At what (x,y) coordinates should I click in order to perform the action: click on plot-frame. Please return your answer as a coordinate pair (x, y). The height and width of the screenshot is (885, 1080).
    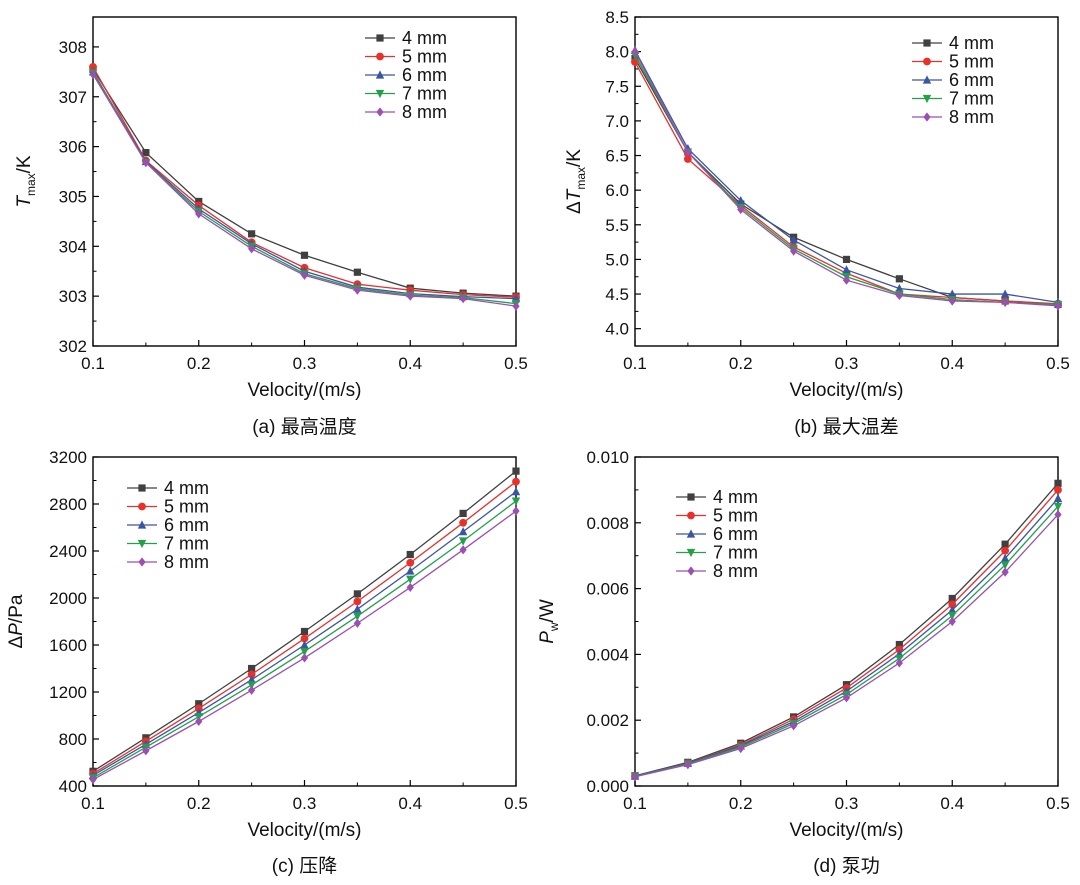
    Looking at the image, I should click on (846, 621).